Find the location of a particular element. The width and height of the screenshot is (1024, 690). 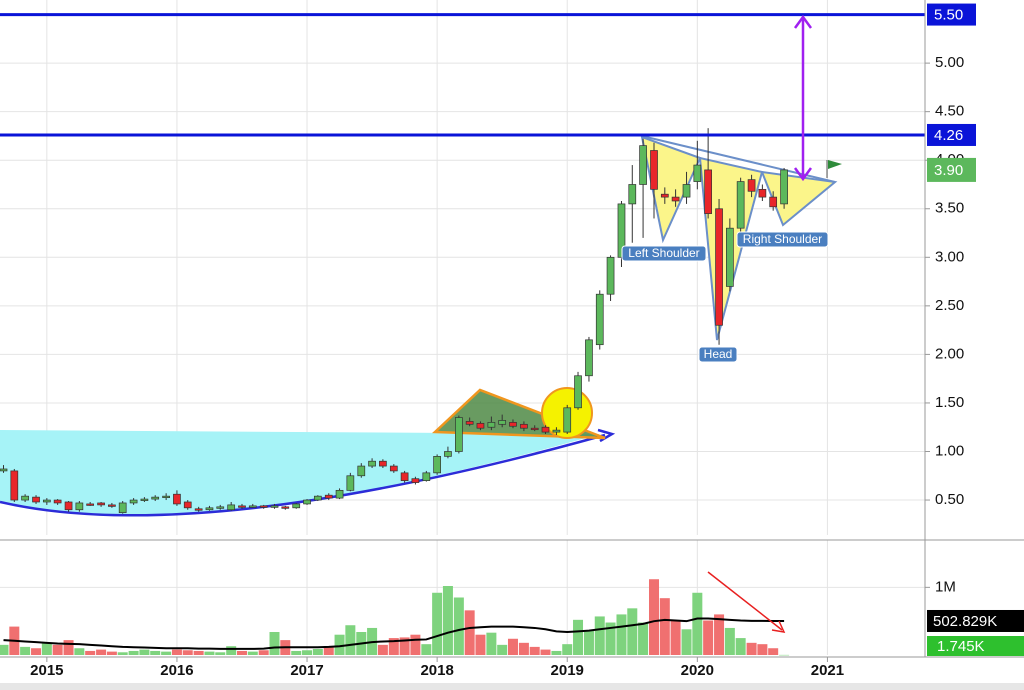

y-tick-label: 3.00 is located at coordinates (949, 256).